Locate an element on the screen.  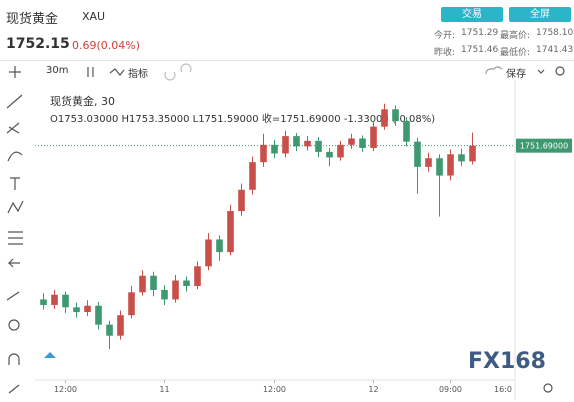
trade-button: 交易 is located at coordinates (472, 14).